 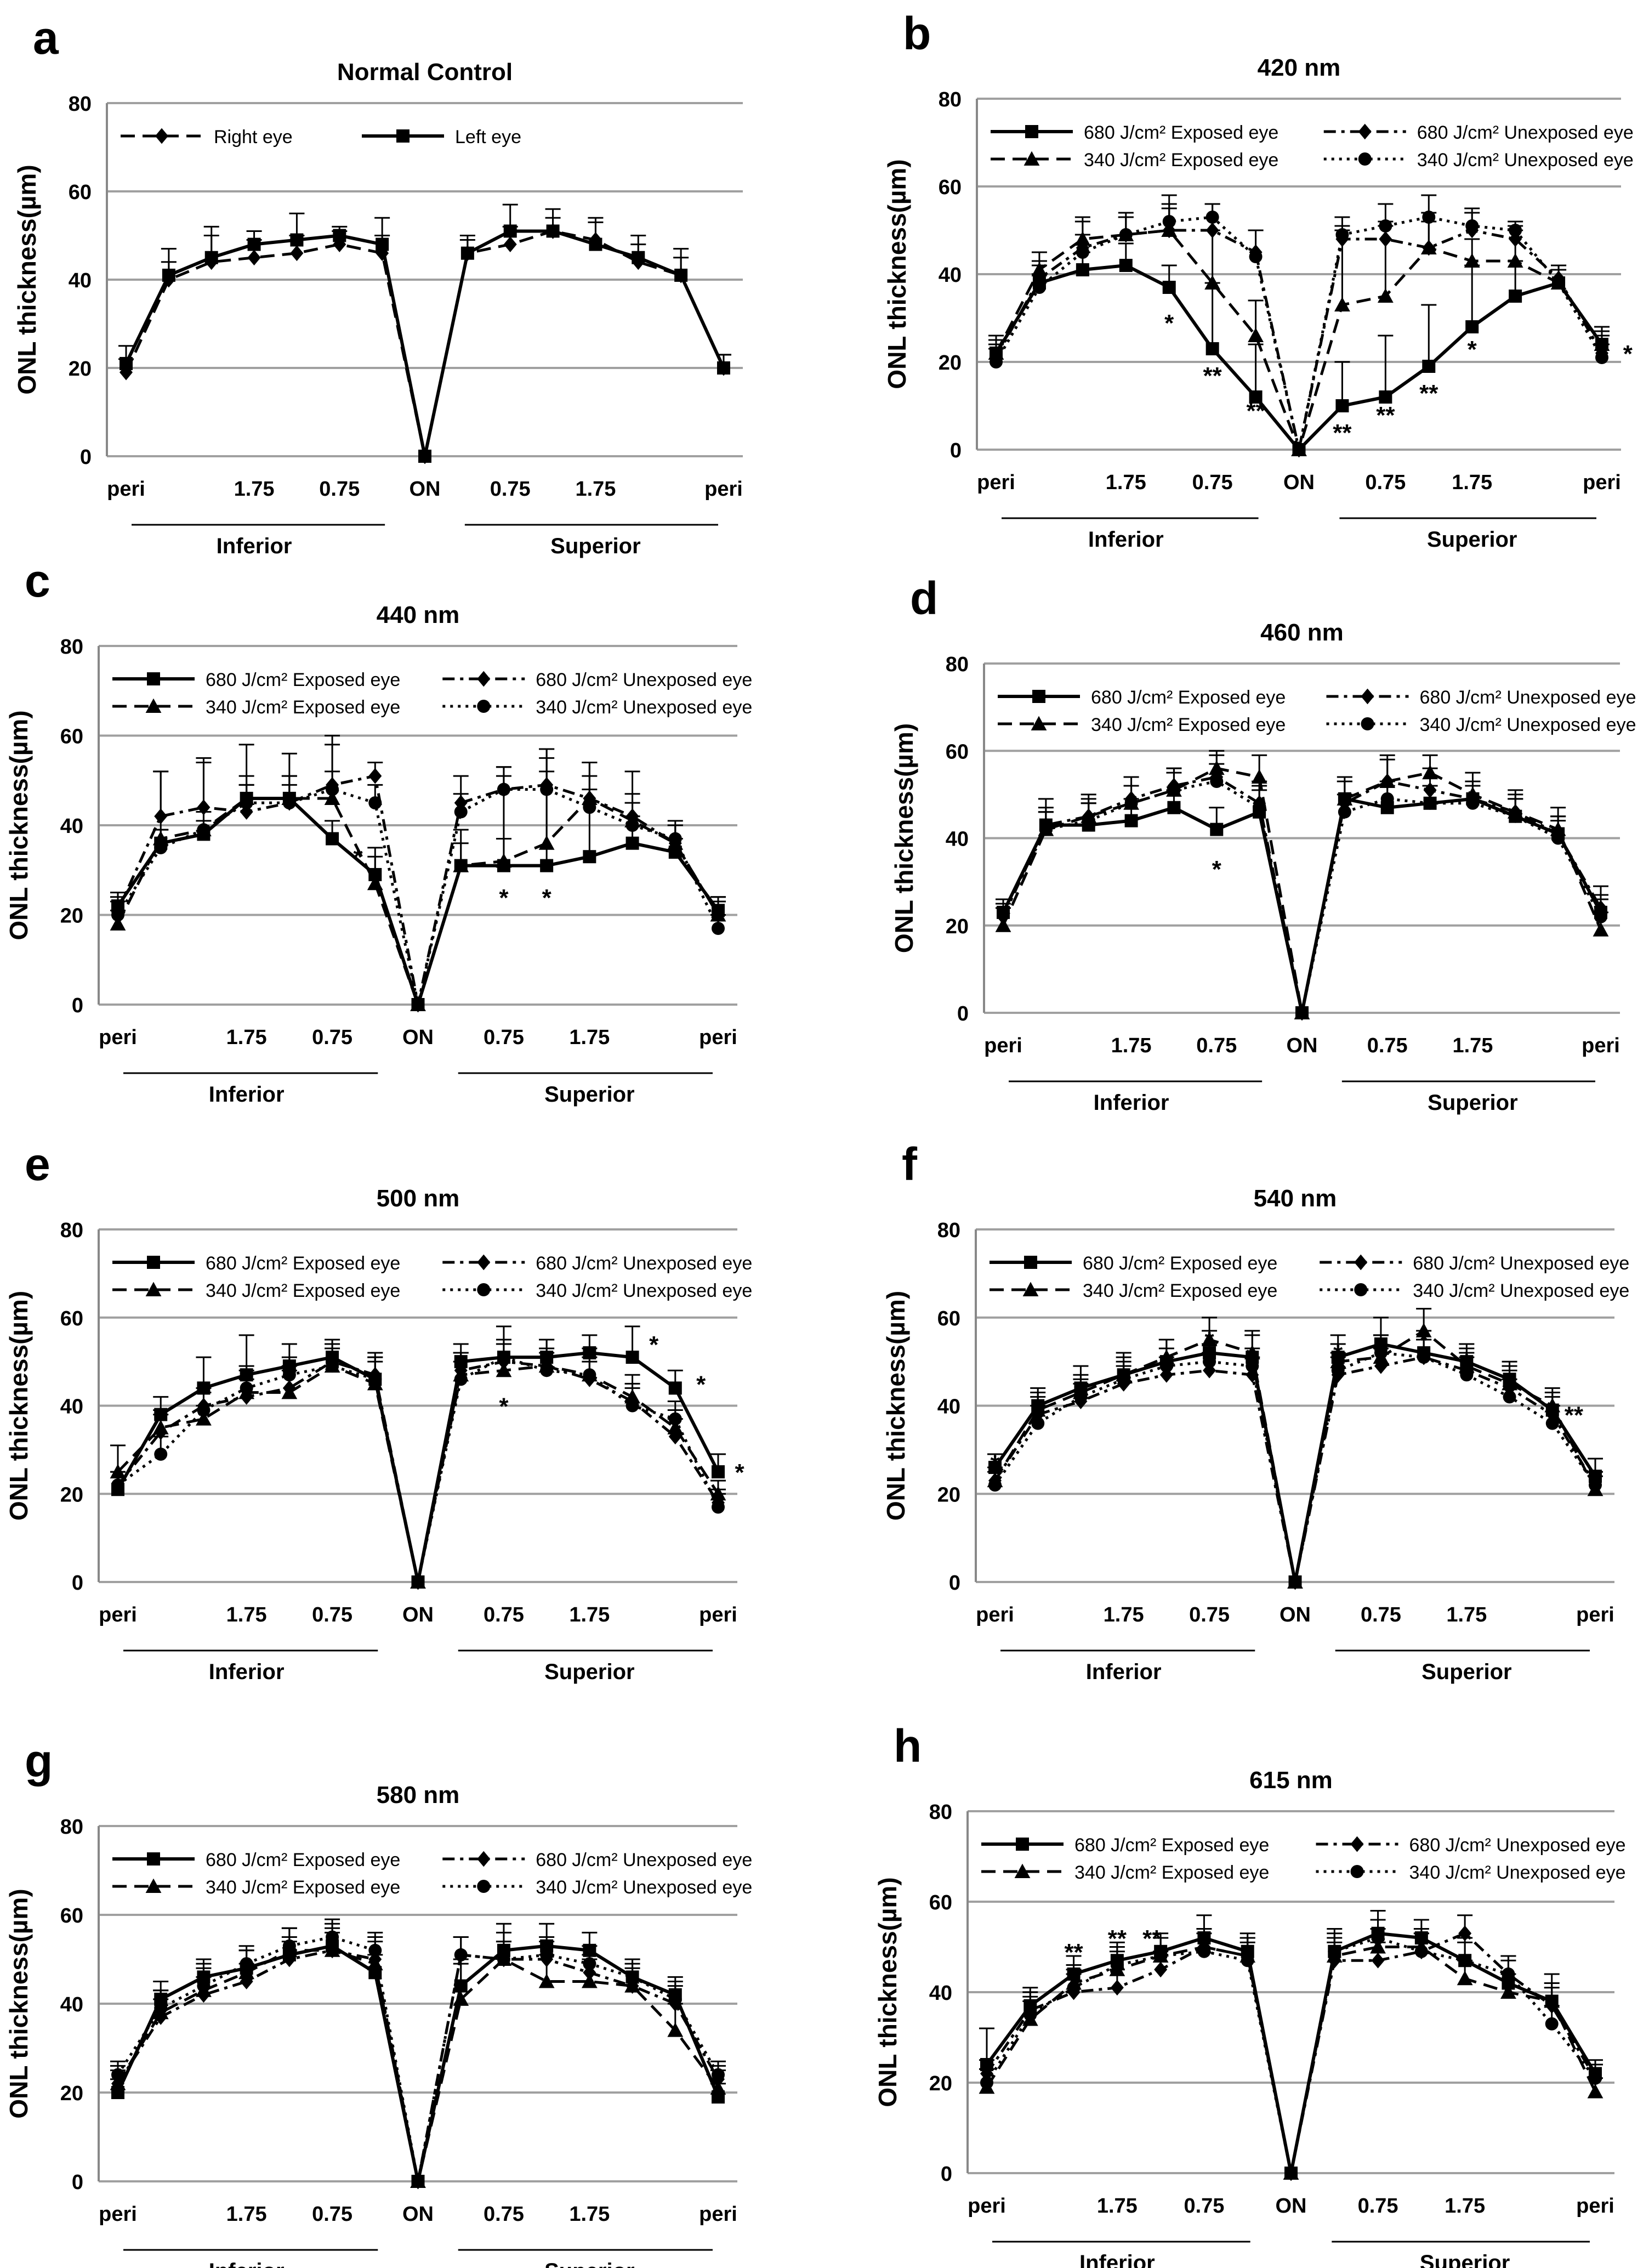 I want to click on panel-letter: d, so click(x=924, y=598).